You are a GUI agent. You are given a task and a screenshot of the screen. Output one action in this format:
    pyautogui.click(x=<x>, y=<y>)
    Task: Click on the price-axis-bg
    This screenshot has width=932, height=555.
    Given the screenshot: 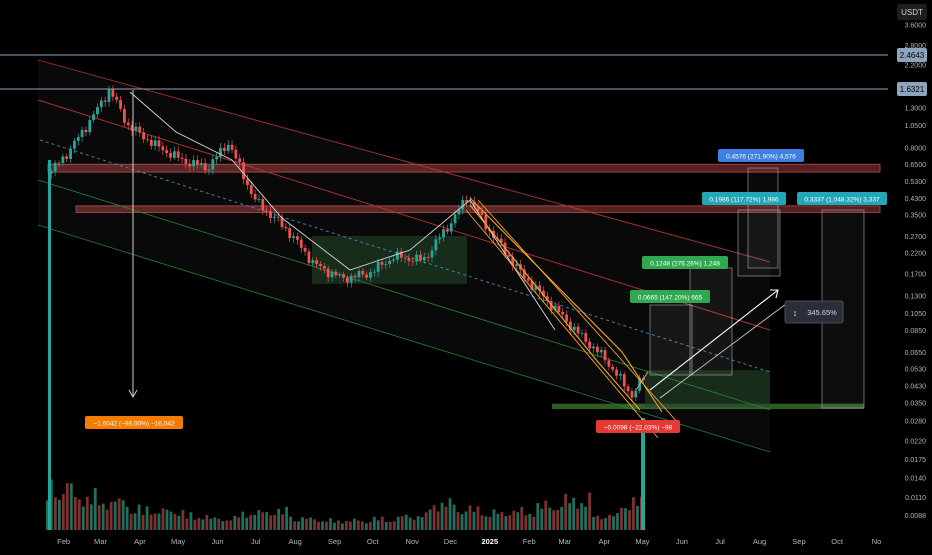 What is the action you would take?
    pyautogui.click(x=911, y=265)
    